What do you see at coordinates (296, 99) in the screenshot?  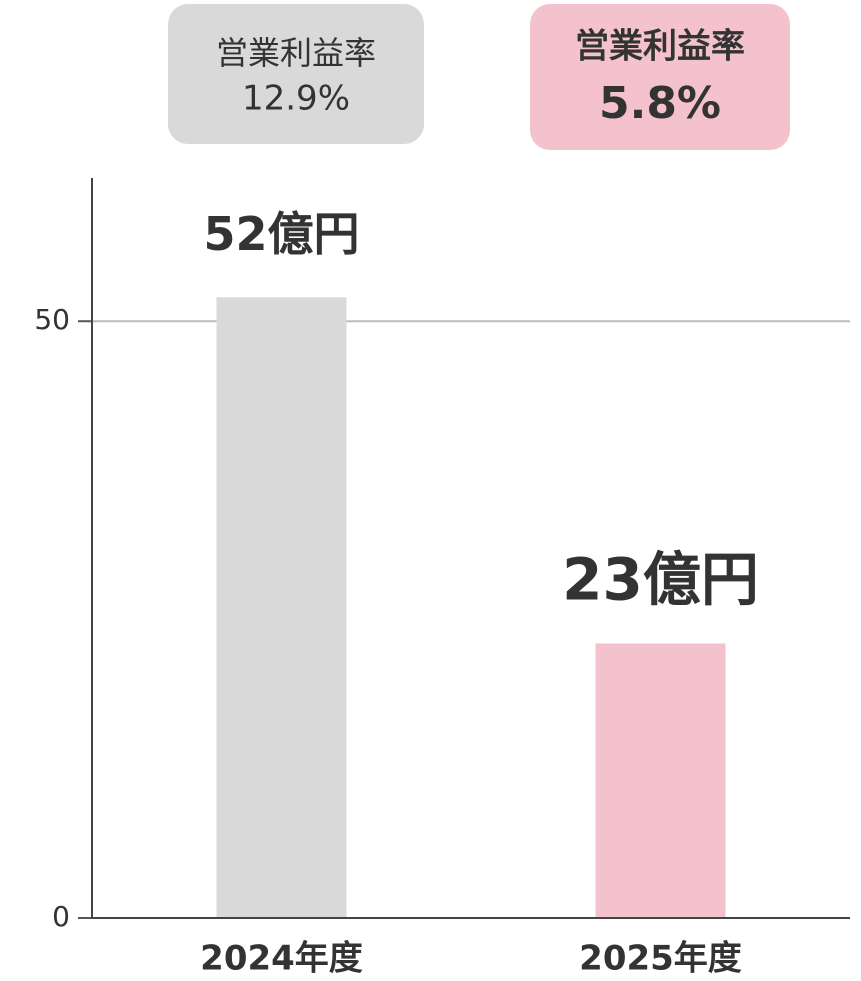 I see `annotation-value: 12.9%` at bounding box center [296, 99].